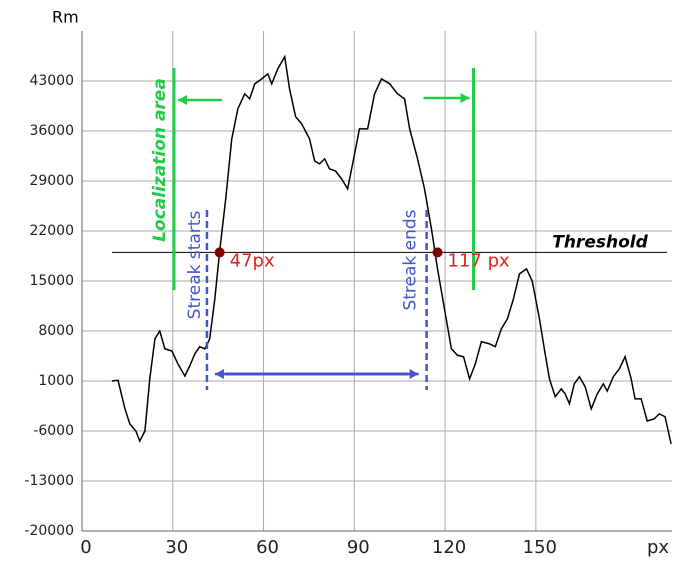  Describe the element at coordinates (358, 547) in the screenshot. I see `x-tick-label: 90` at that location.